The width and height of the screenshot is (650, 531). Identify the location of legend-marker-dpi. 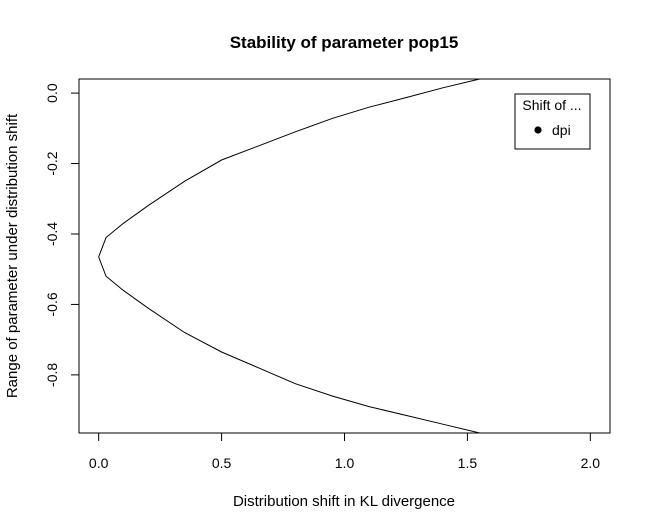
(538, 130).